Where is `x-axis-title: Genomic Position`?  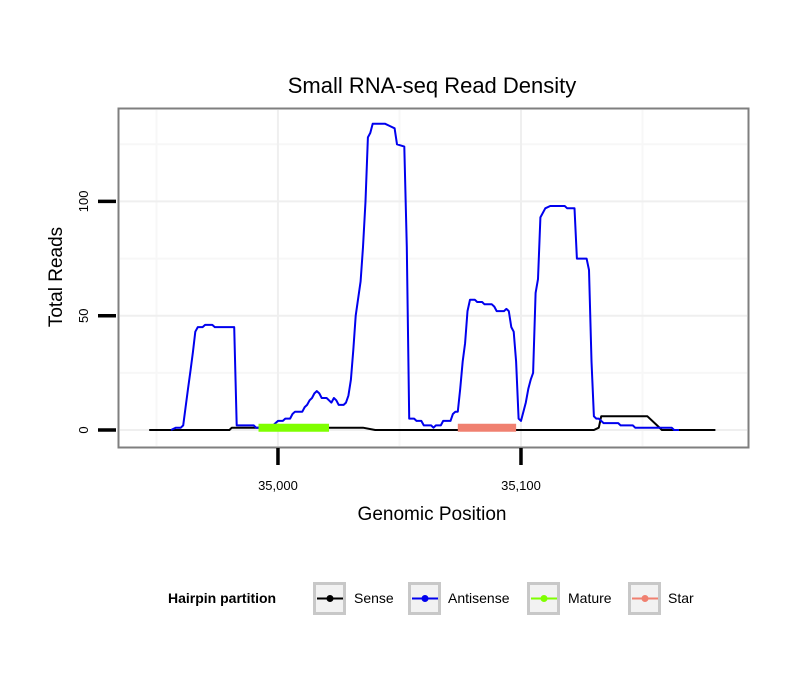 x-axis-title: Genomic Position is located at coordinates (432, 514).